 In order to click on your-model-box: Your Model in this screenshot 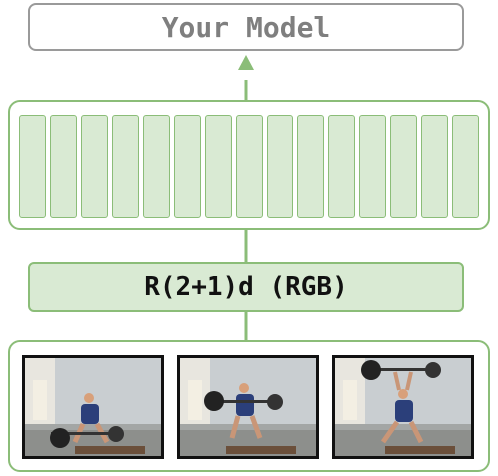, I will do `click(246, 27)`.